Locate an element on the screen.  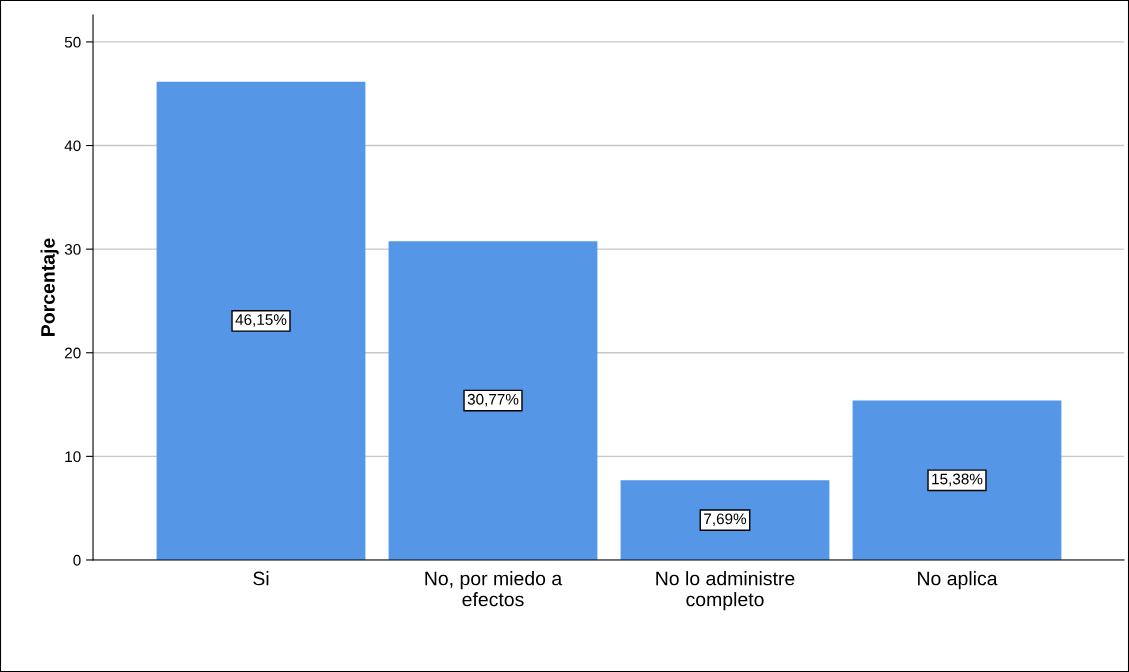
data-label: 30,77% is located at coordinates (493, 400).